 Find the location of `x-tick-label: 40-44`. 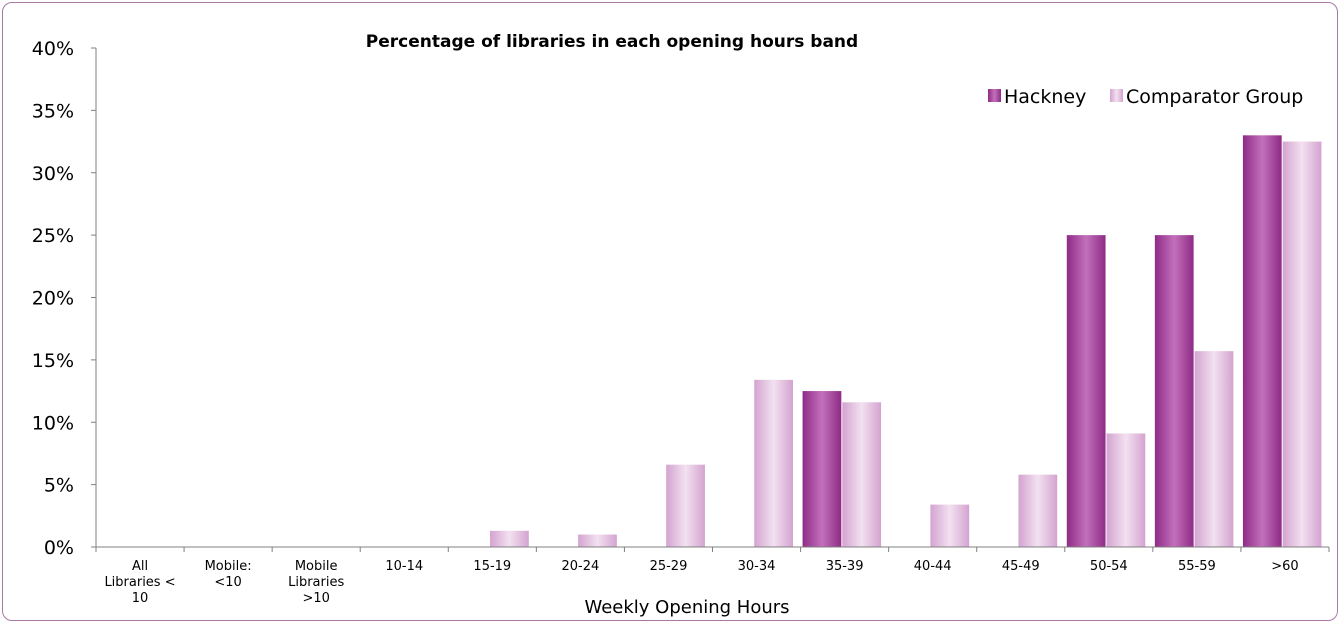

x-tick-label: 40-44 is located at coordinates (933, 566).